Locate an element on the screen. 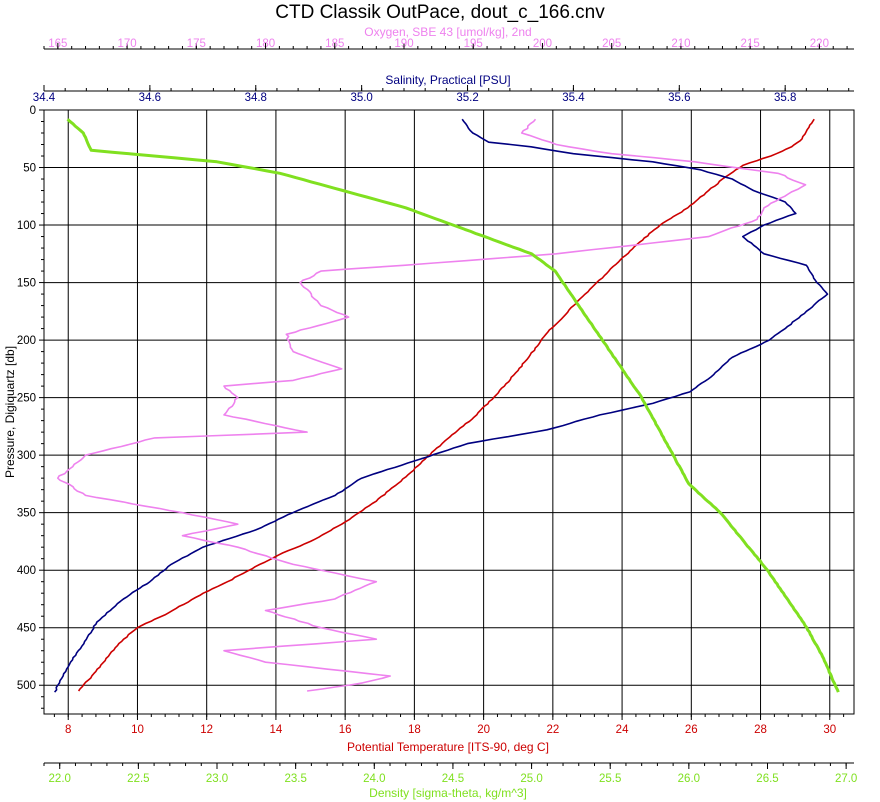  chart-title: CTD Classik OutPace, dout_c_166.cnv is located at coordinates (440, 12).